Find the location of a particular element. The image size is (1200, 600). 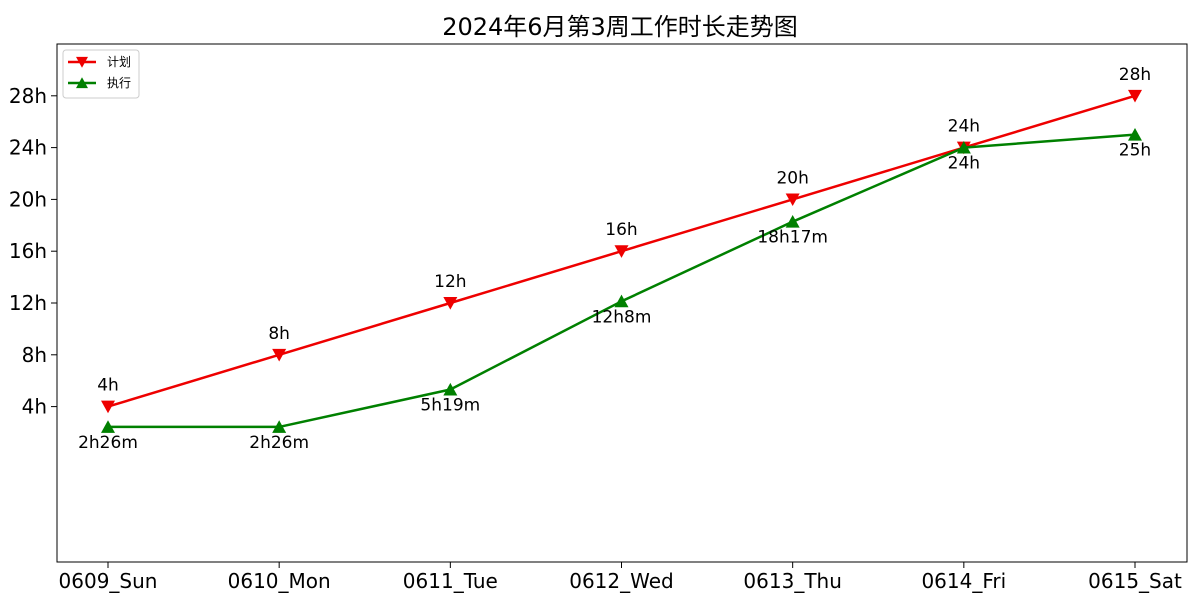

data-label: 25h is located at coordinates (1135, 151).